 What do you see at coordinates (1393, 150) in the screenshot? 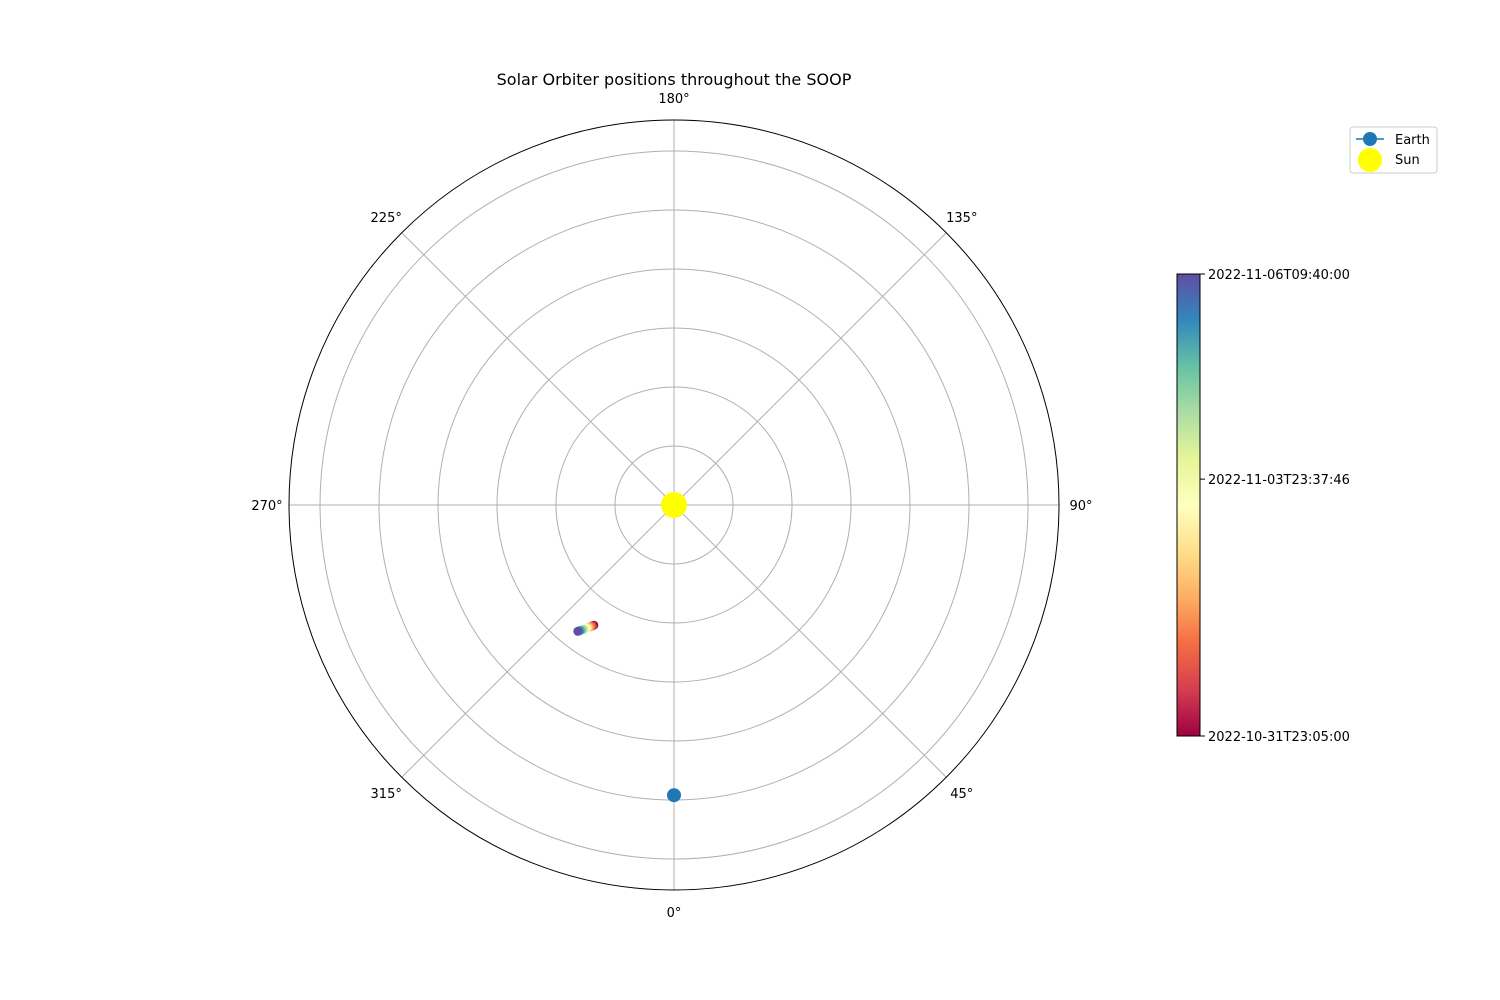
I see `legend: Earth Sun` at bounding box center [1393, 150].